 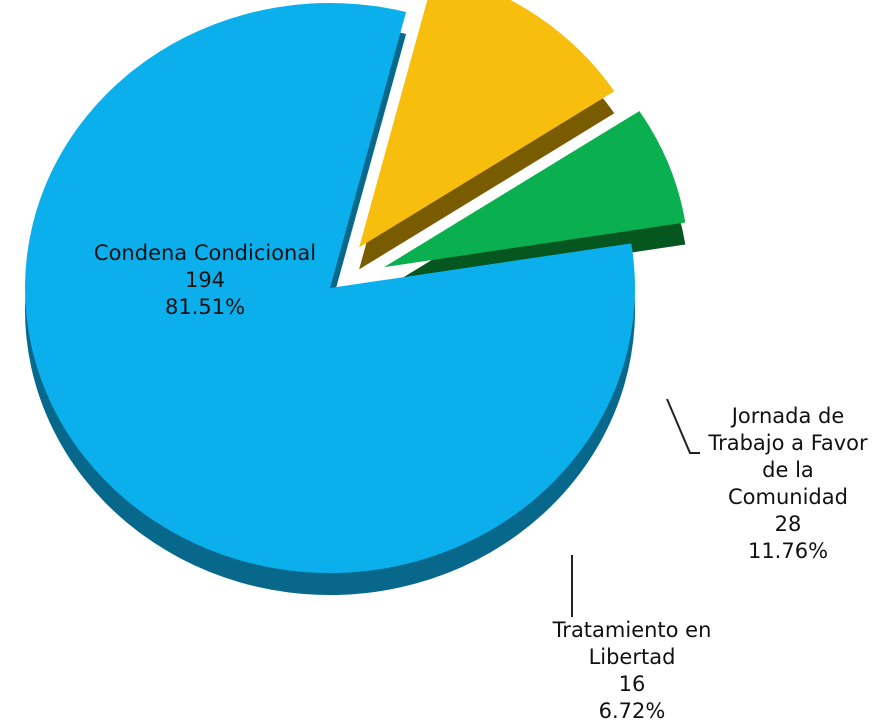 What do you see at coordinates (205, 307) in the screenshot?
I see `label-condena-percent: 81.51%` at bounding box center [205, 307].